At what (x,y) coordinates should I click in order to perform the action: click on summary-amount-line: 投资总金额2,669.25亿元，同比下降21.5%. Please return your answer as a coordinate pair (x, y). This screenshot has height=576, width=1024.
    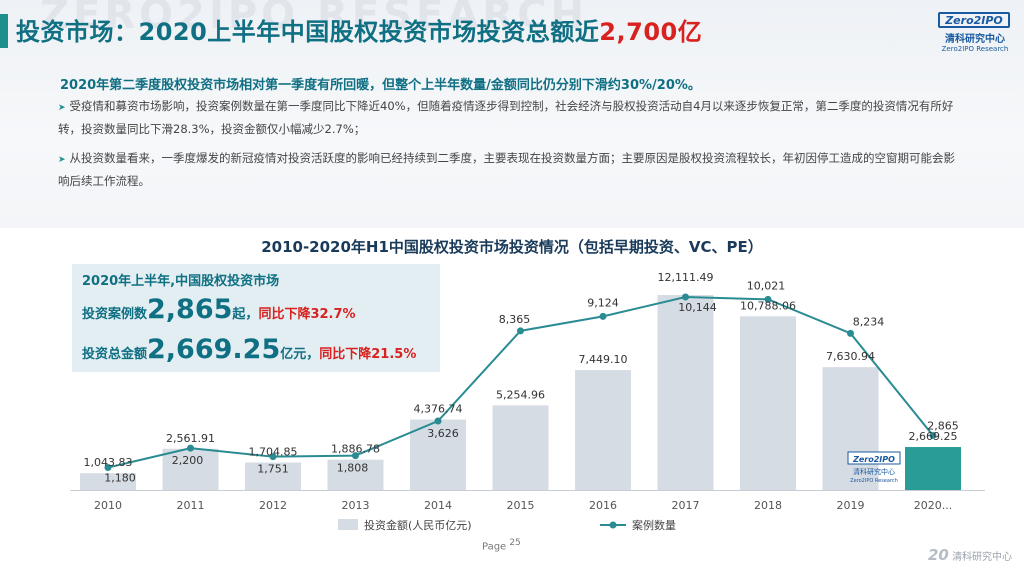
    Looking at the image, I should click on (249, 349).